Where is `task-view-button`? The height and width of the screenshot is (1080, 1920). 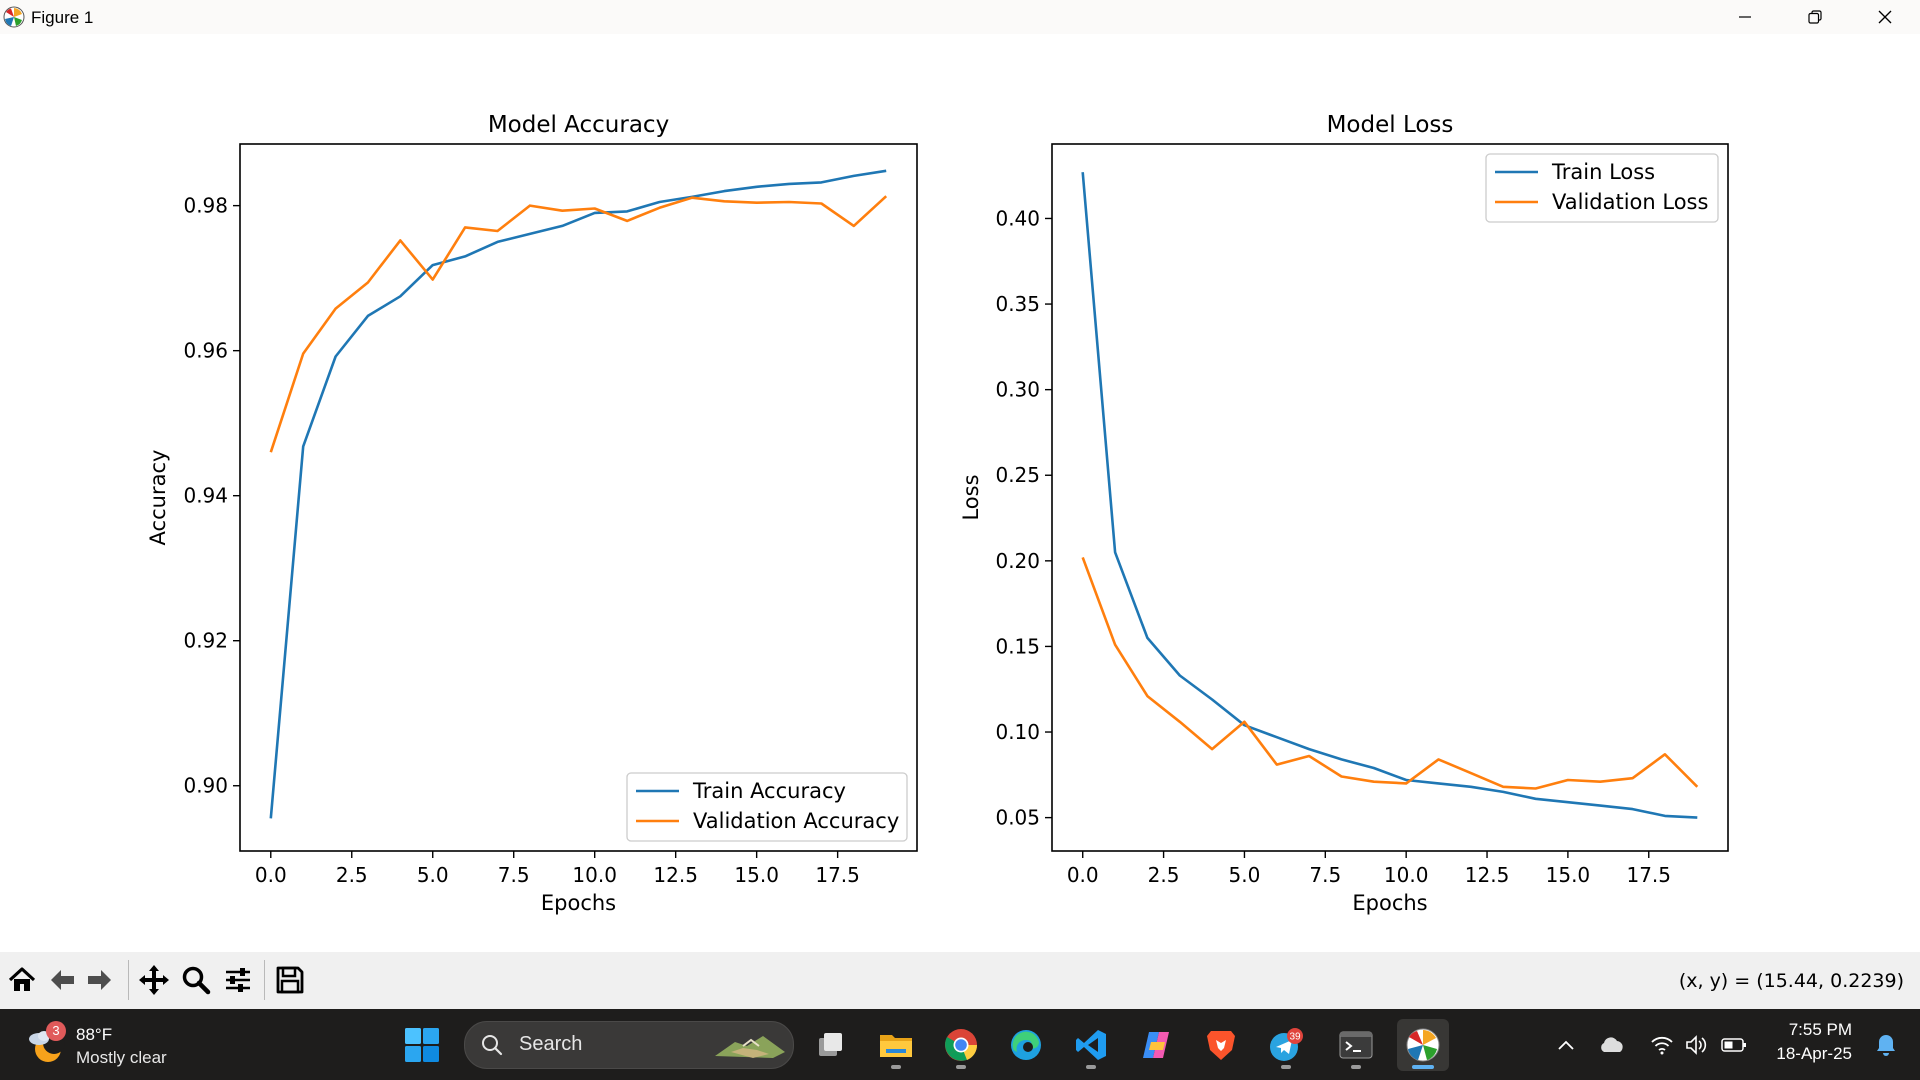 task-view-button is located at coordinates (831, 1045).